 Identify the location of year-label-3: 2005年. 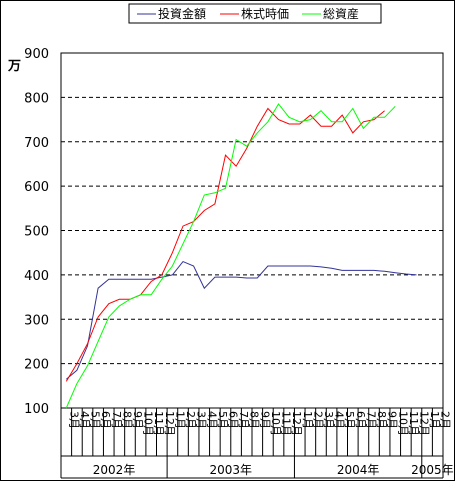
(432, 470).